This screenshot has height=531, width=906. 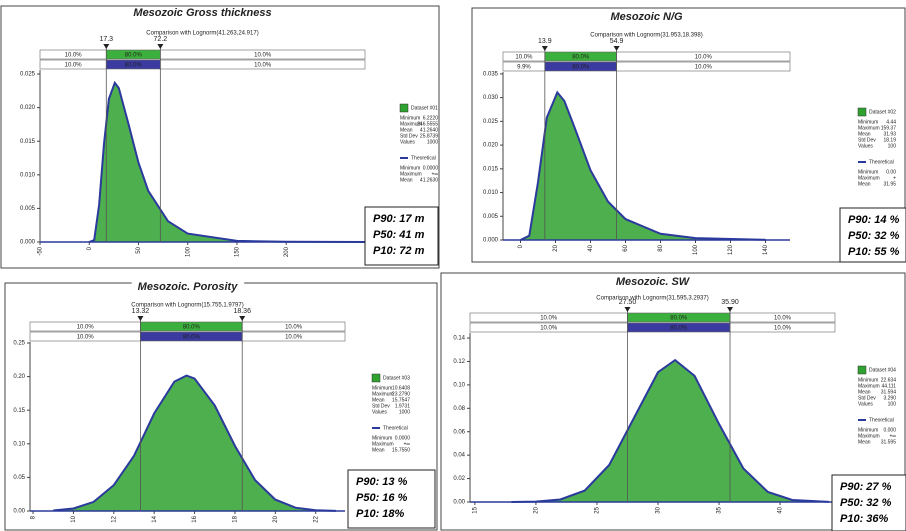 I want to click on y-tick-label: 0.000, so click(x=491, y=241).